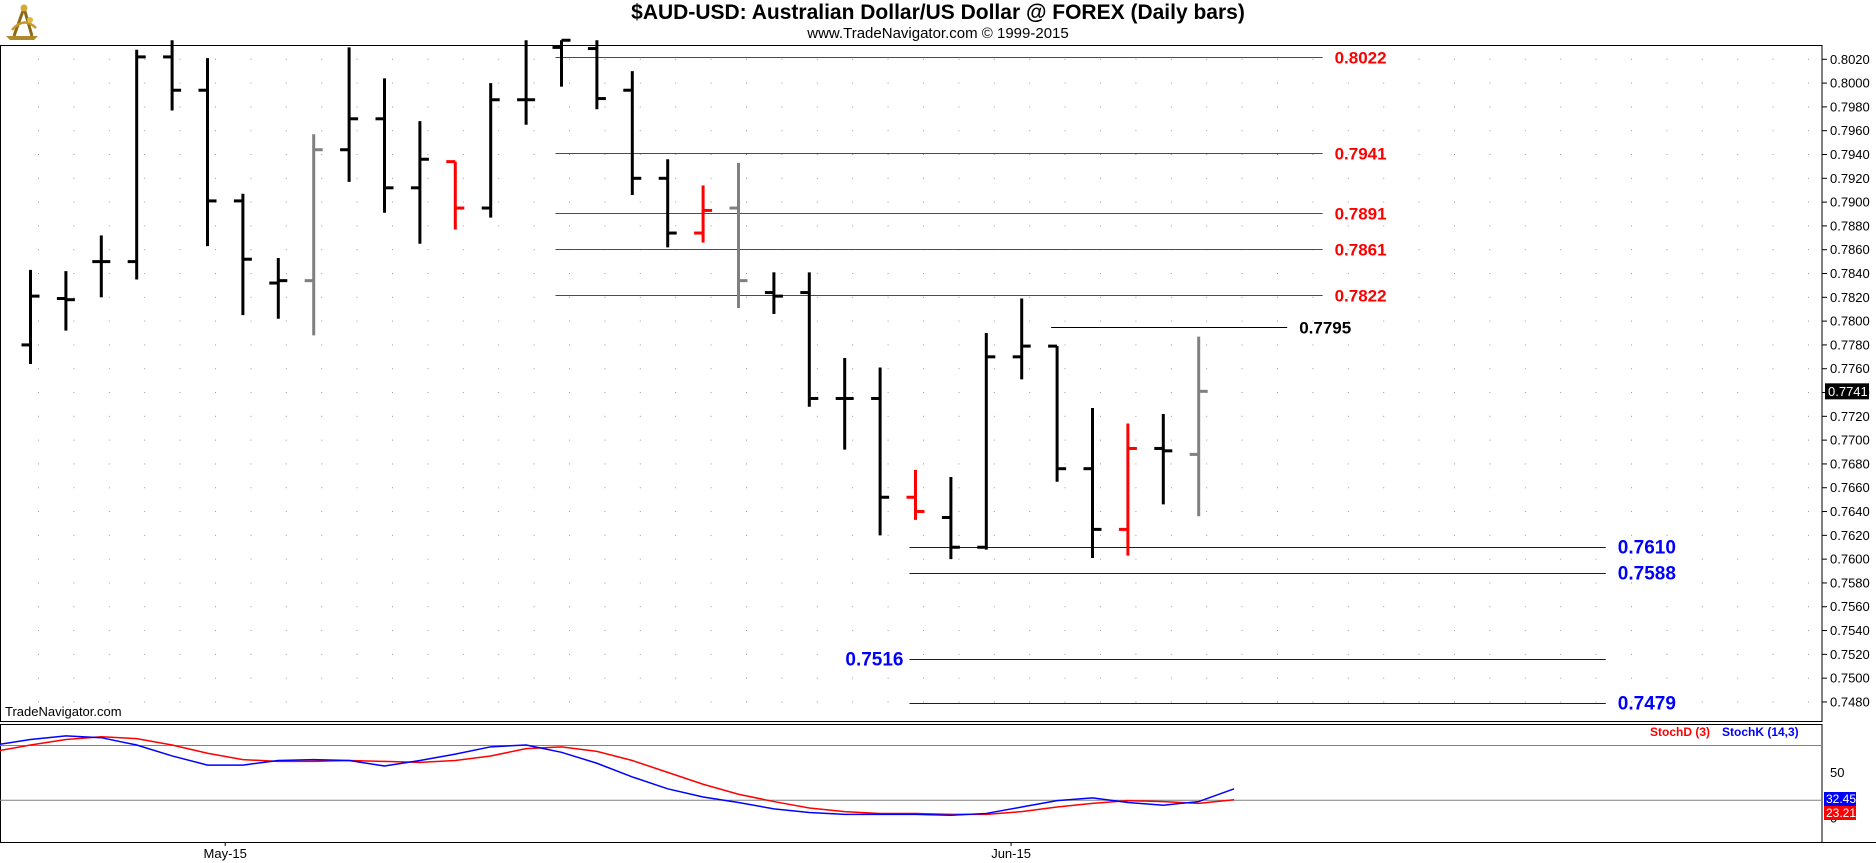 The image size is (1876, 863). Describe the element at coordinates (1011, 853) in the screenshot. I see `x-tick-label: Jun-15` at that location.